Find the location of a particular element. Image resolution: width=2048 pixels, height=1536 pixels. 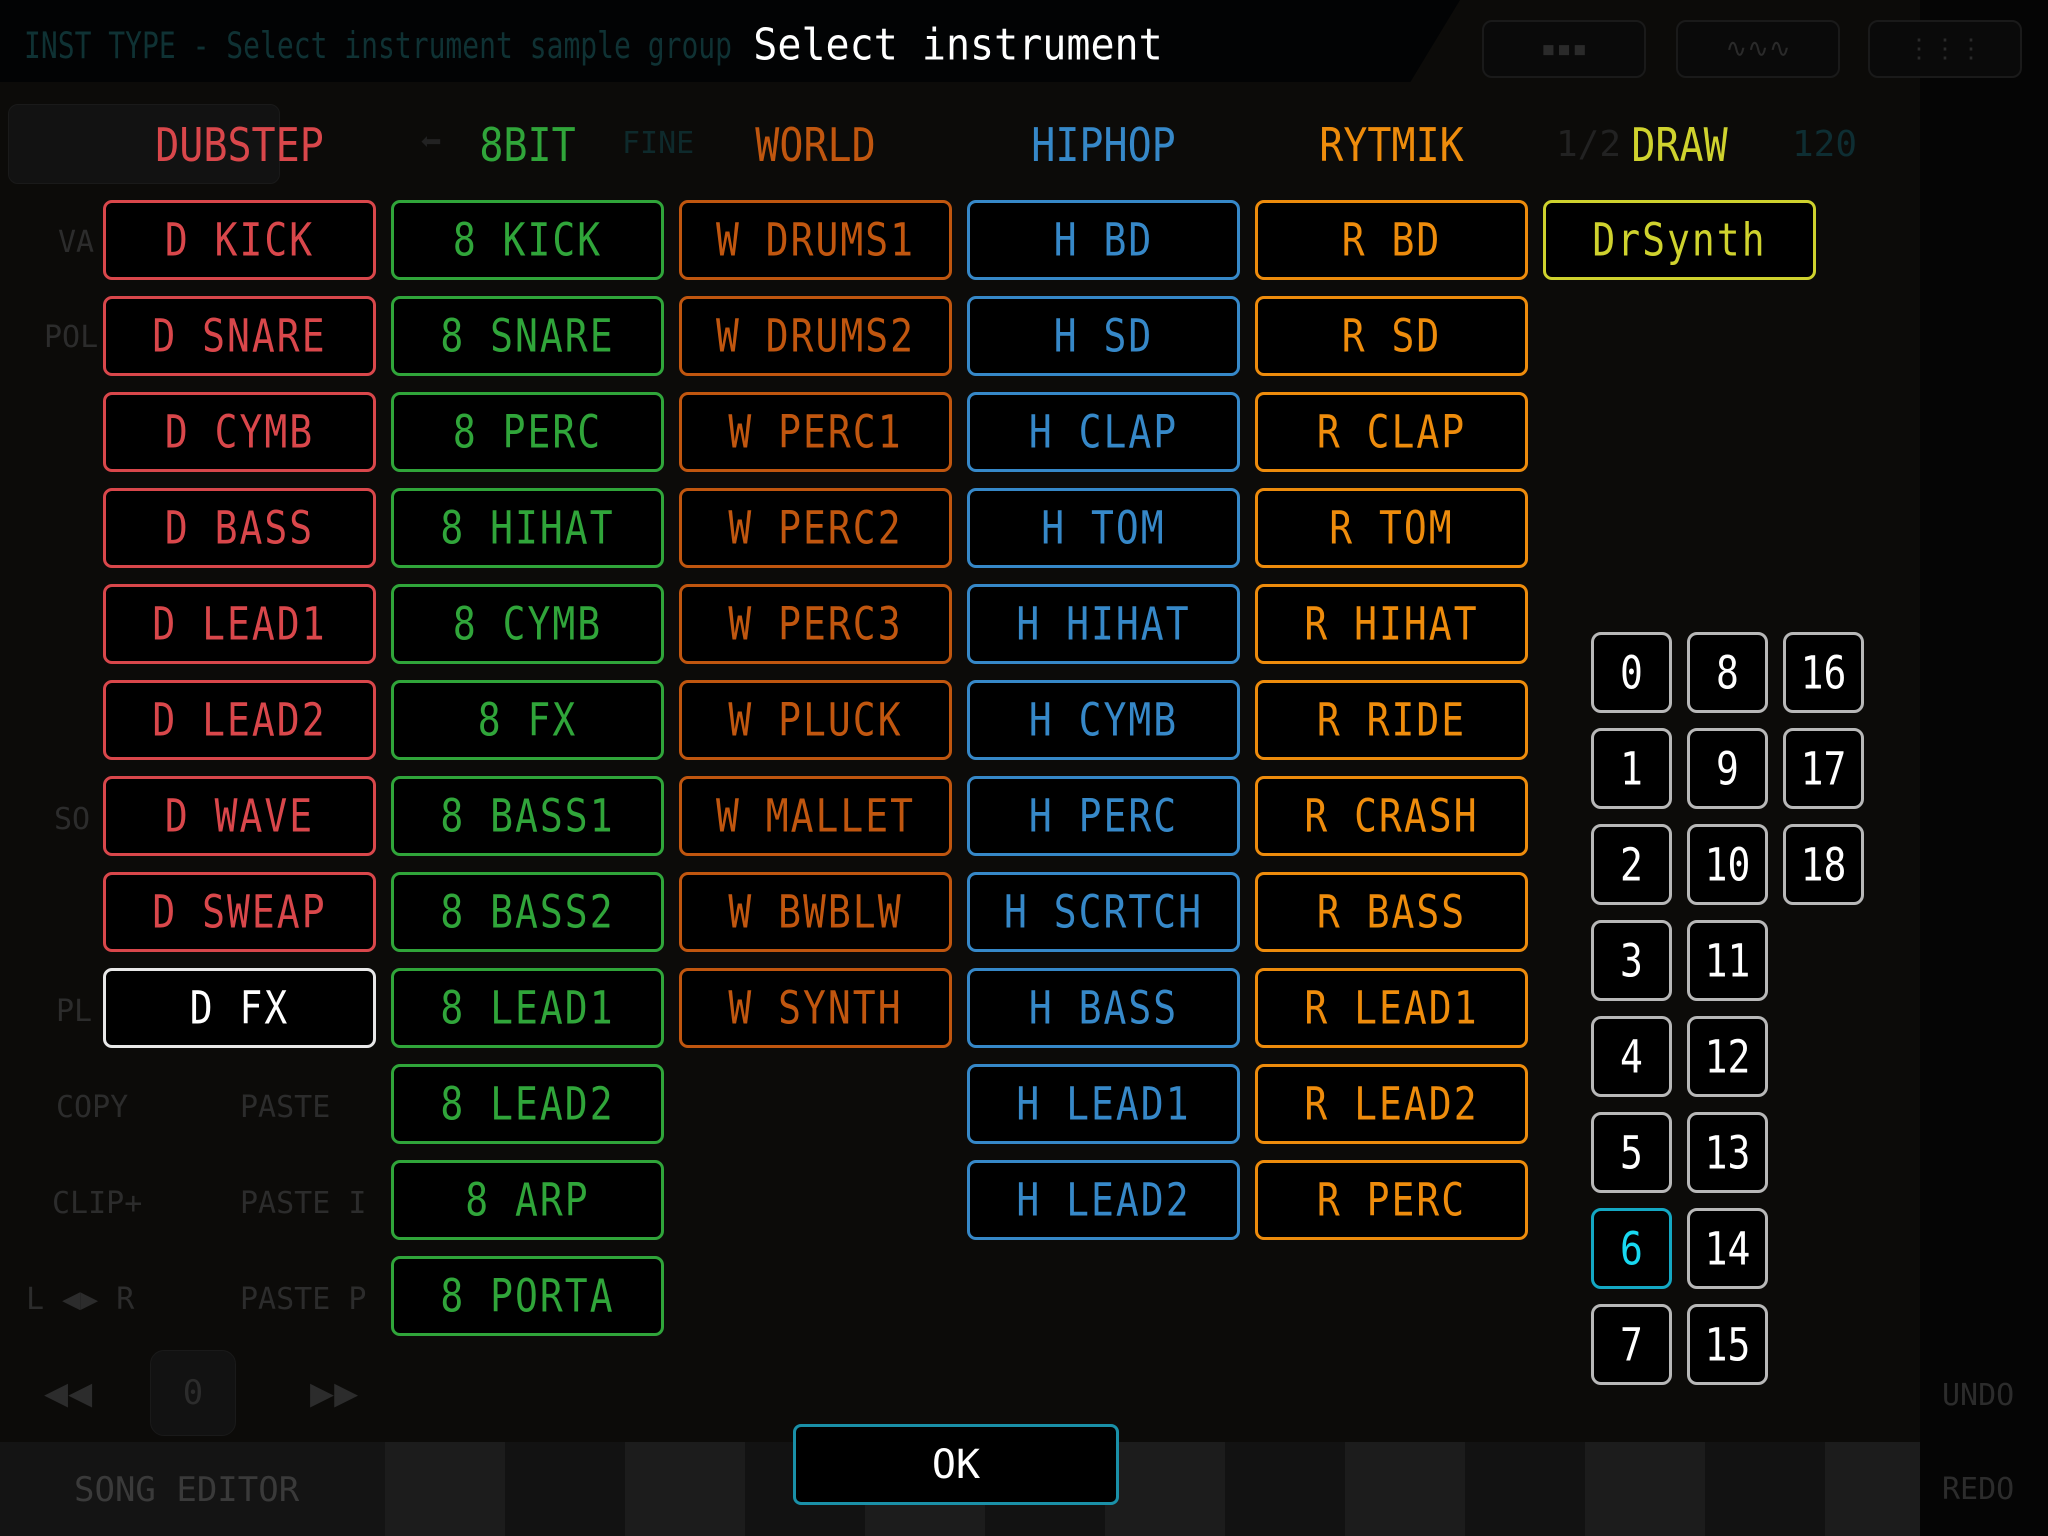

instrument-button: W PLUCK is located at coordinates (815, 720).